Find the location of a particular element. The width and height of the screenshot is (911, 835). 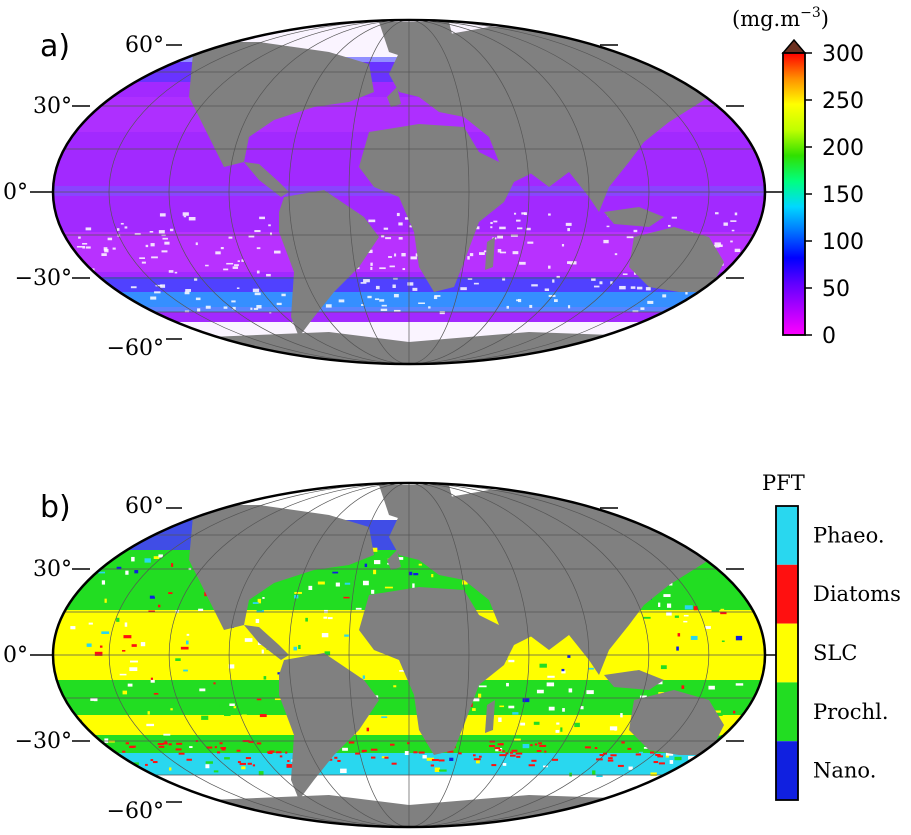

lat-label-0-b: 0° is located at coordinates (15, 655).